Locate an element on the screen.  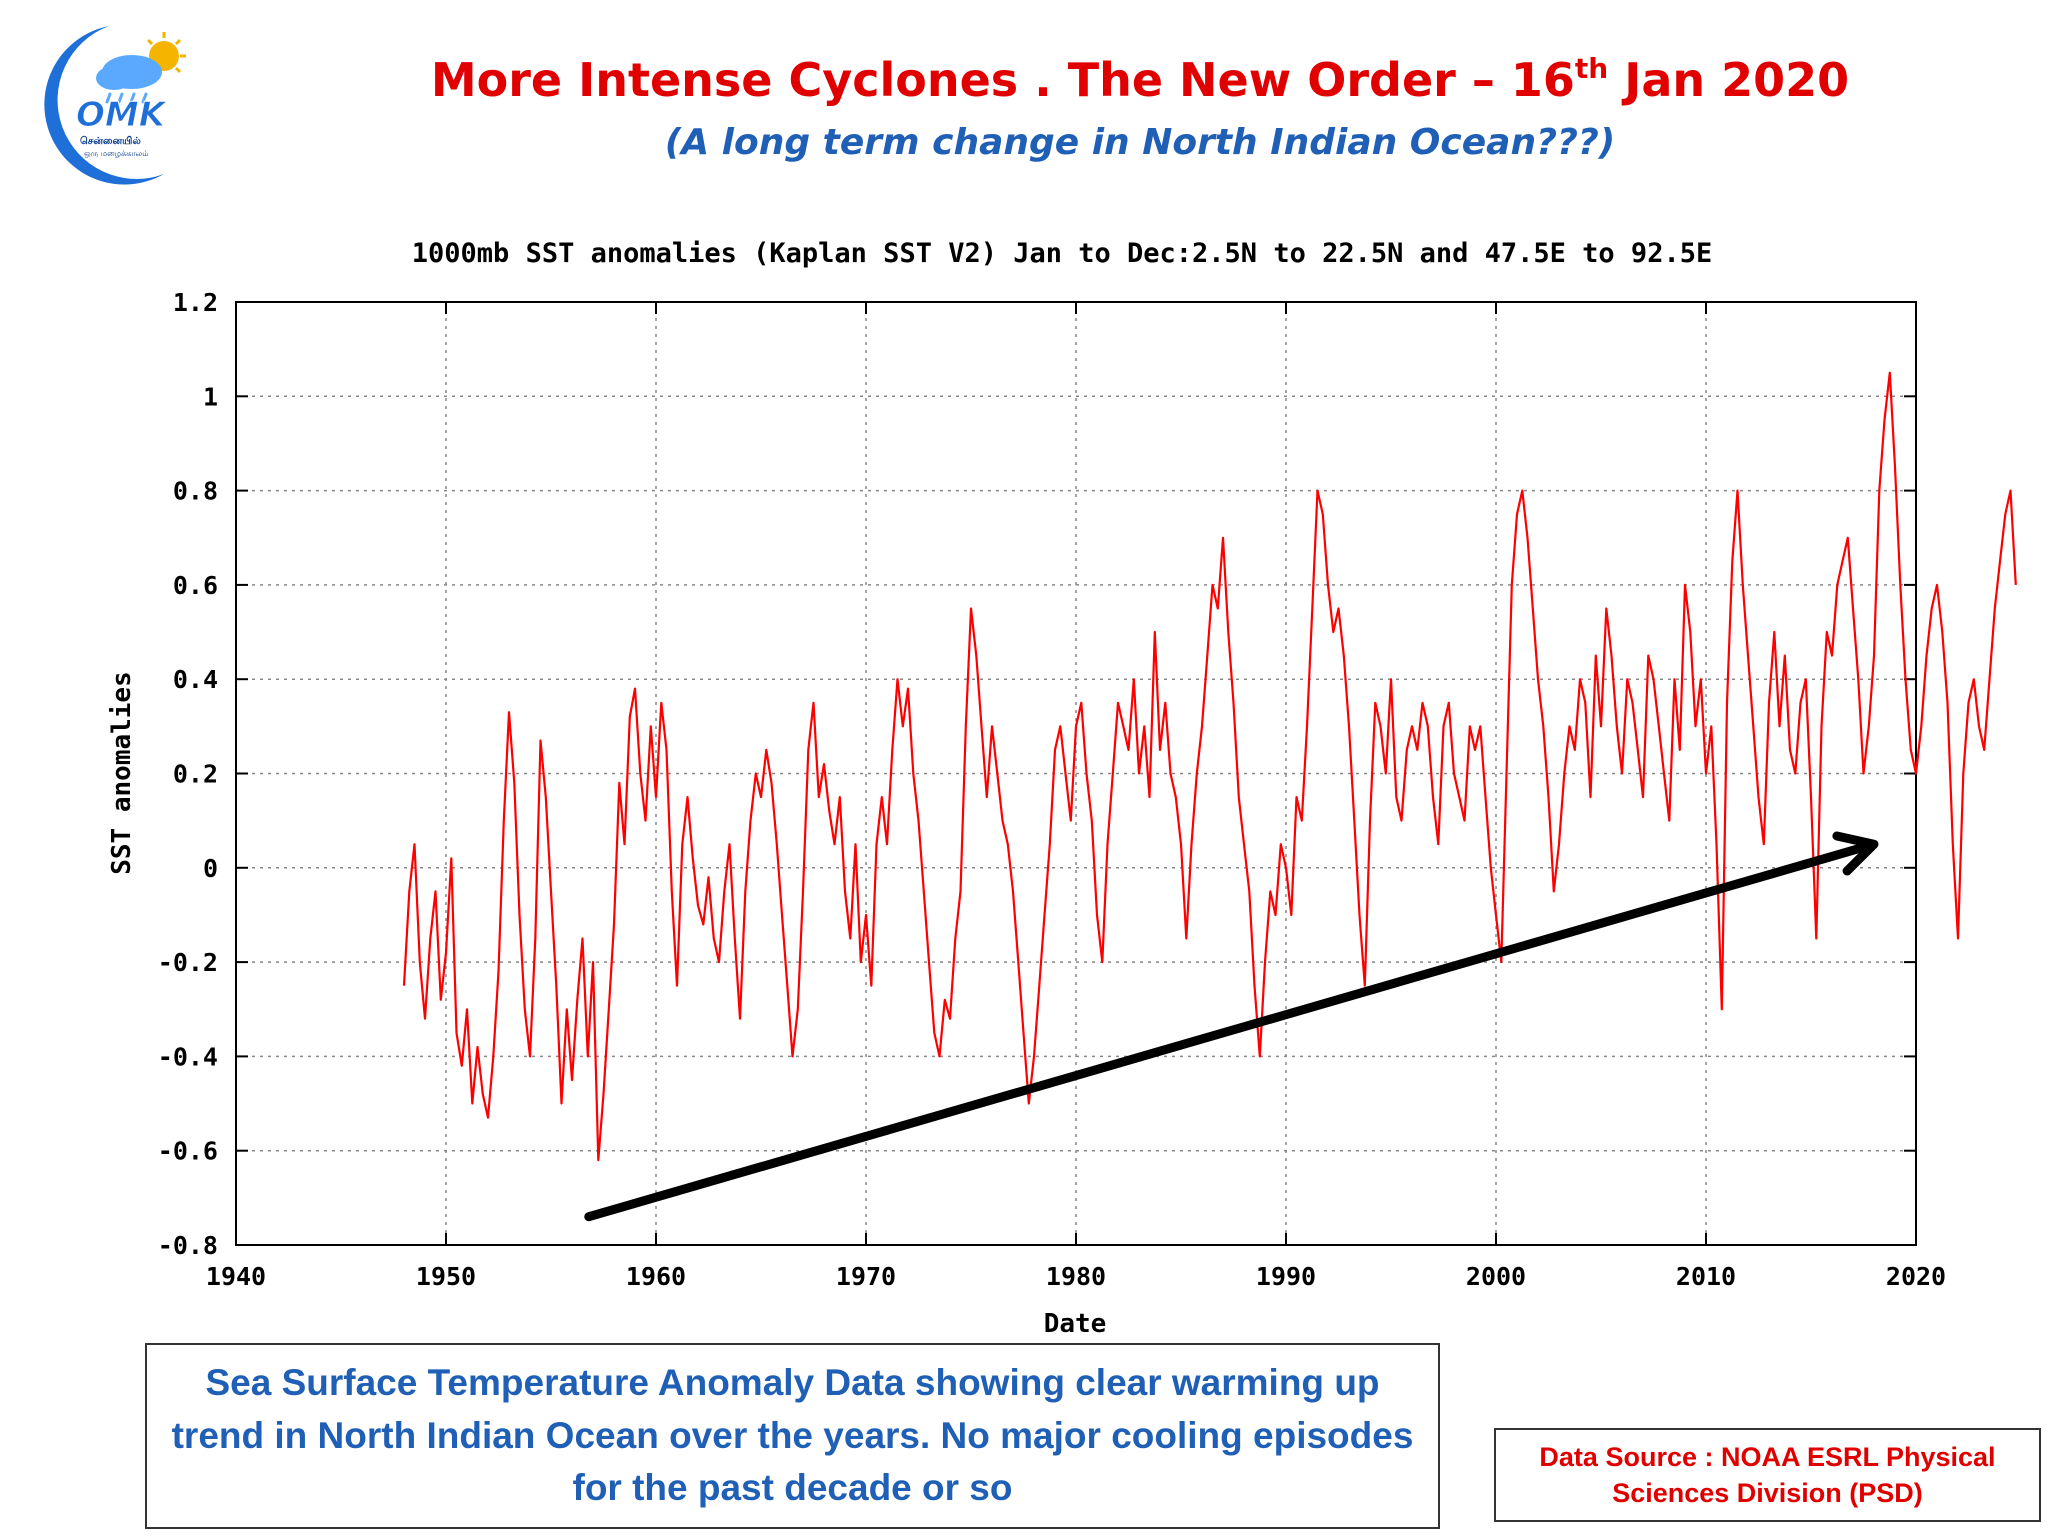
x-tick-label: 1960 is located at coordinates (656, 1276).